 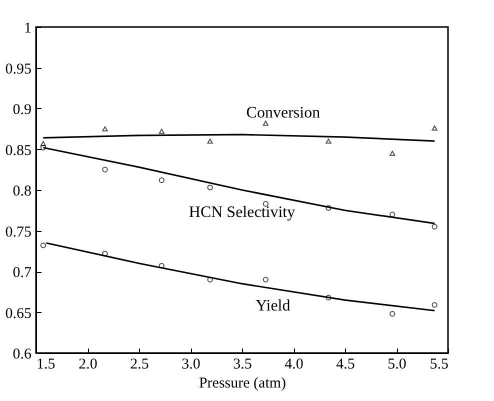 What do you see at coordinates (18, 69) in the screenshot?
I see `y-tick-label: 0.95` at bounding box center [18, 69].